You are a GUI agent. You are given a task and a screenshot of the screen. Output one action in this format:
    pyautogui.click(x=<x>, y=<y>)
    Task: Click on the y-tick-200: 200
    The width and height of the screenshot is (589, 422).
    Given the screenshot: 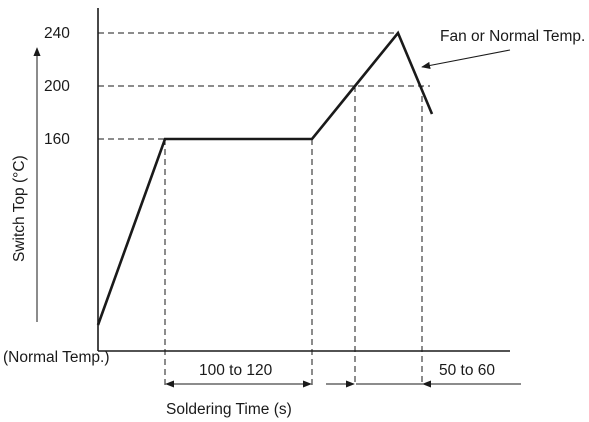 What is the action you would take?
    pyautogui.click(x=57, y=86)
    